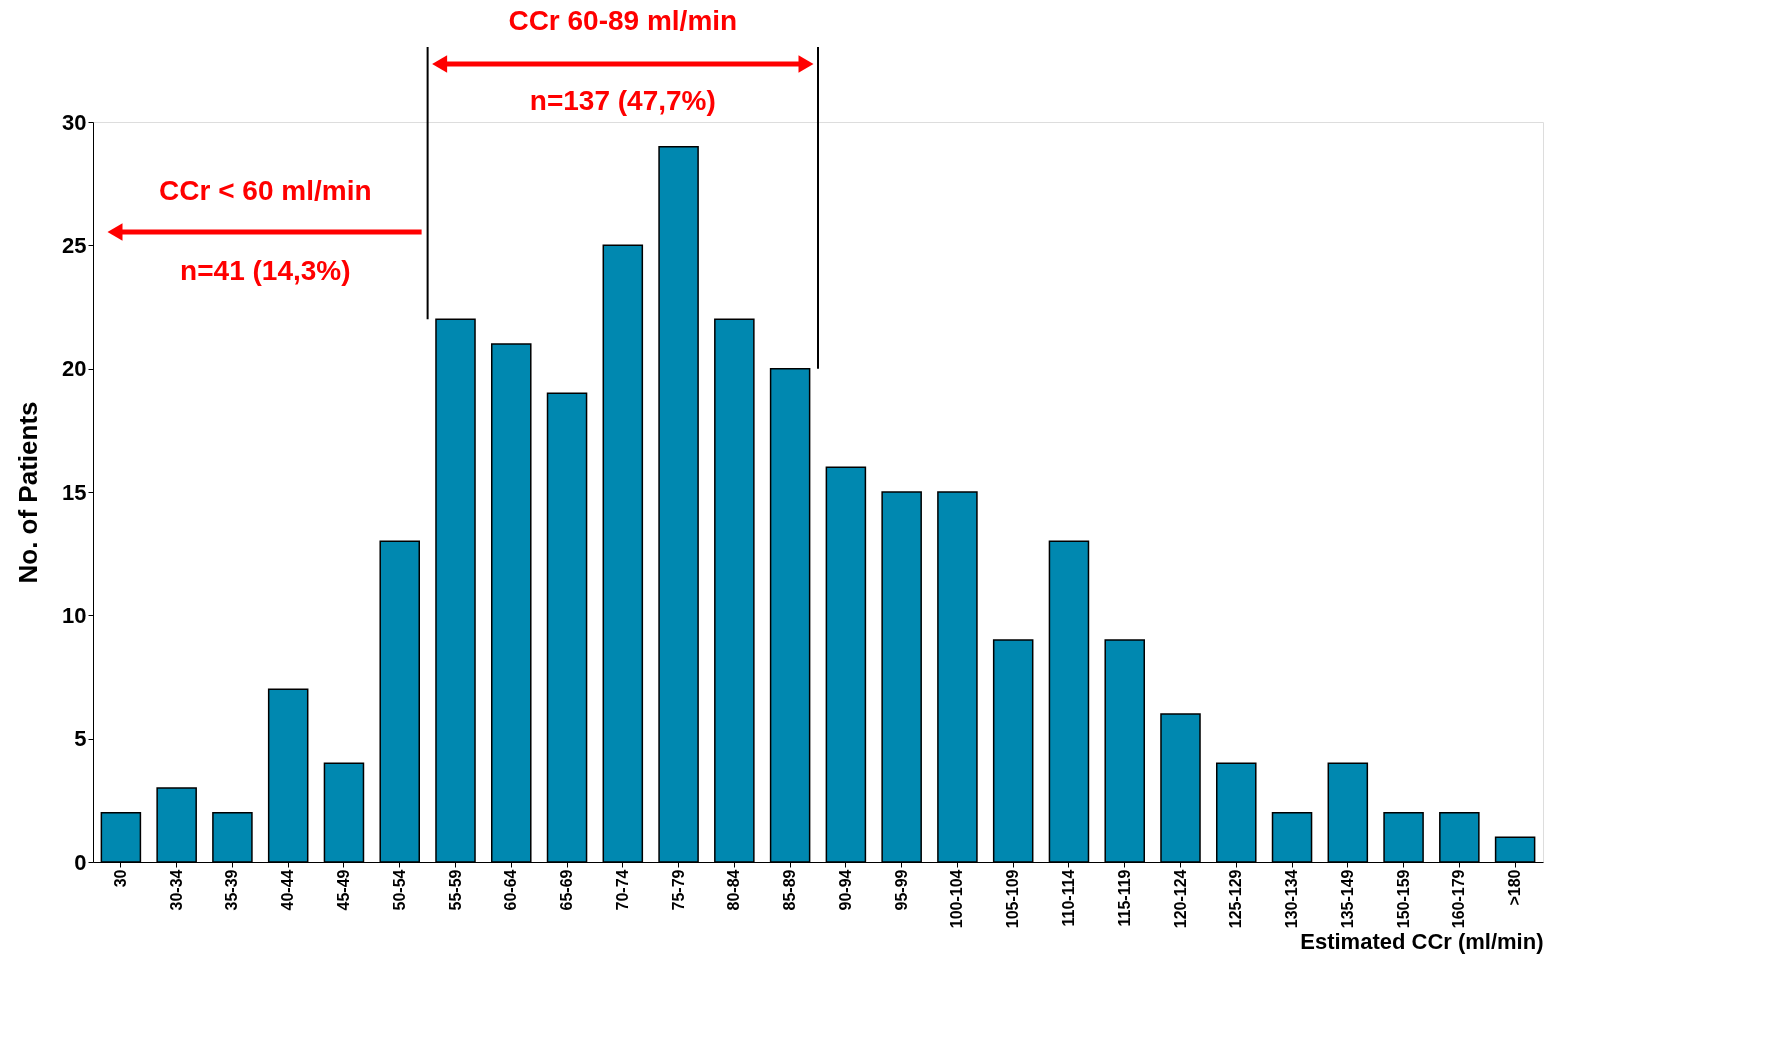  I want to click on x-tick-label: >180, so click(1515, 887).